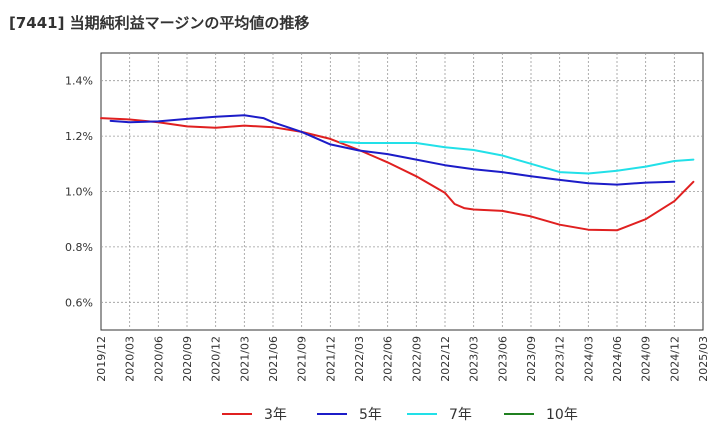 The image size is (720, 440). I want to click on y-tick-label: 0.6%, so click(79, 302).